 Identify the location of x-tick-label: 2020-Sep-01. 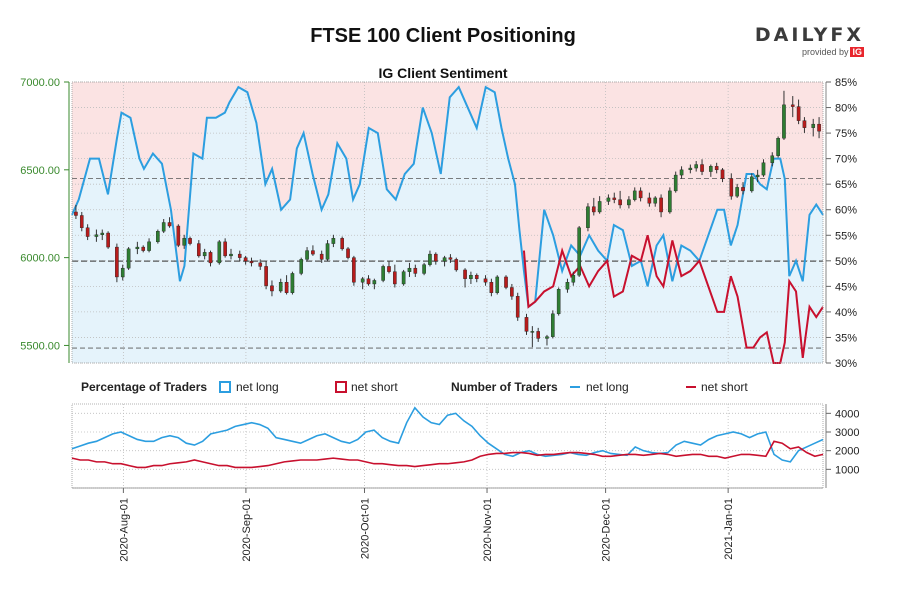
(247, 530).